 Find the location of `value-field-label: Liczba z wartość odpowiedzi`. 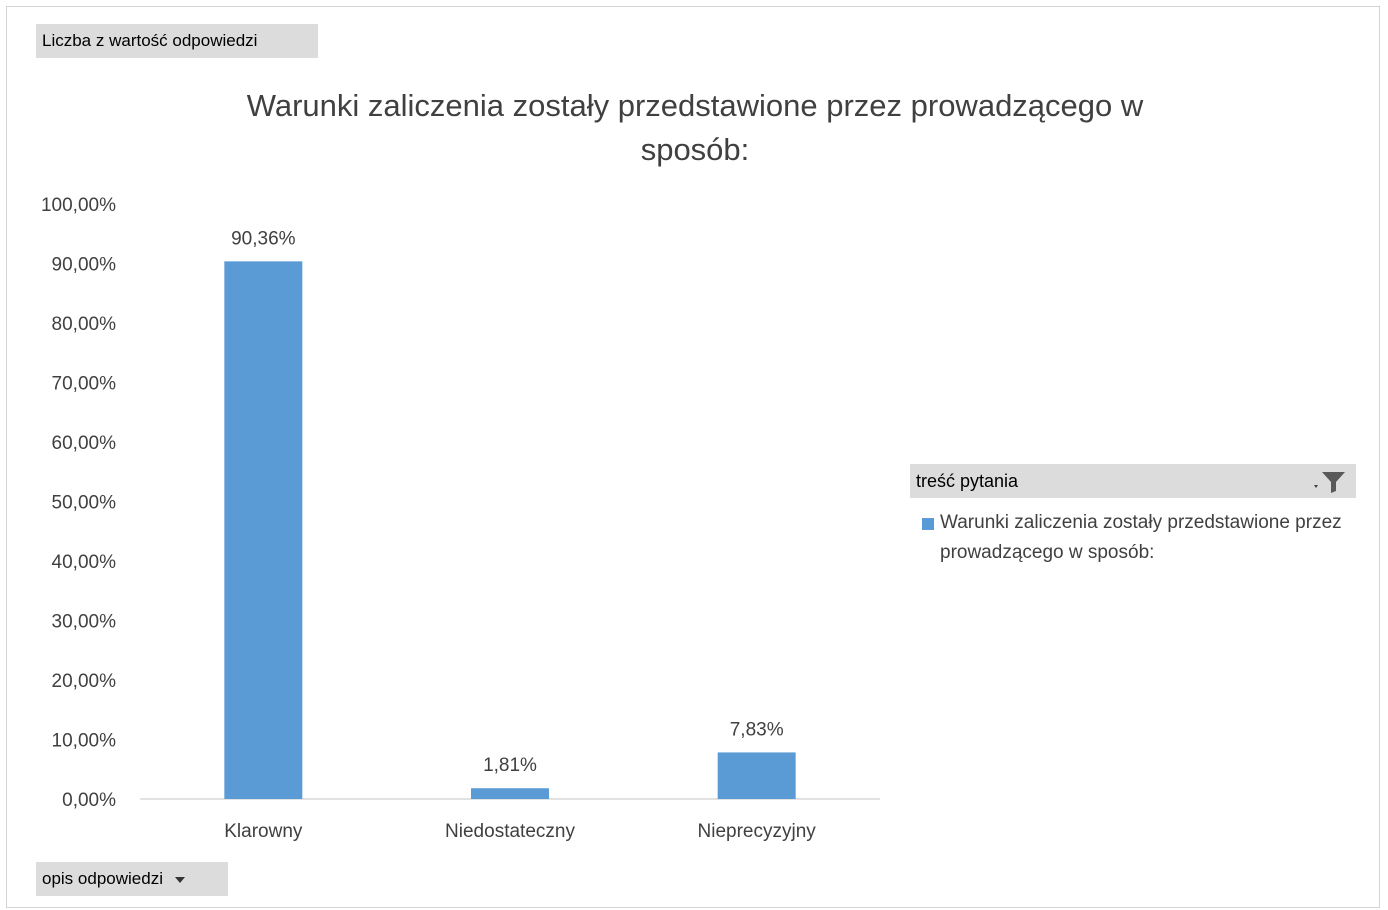

value-field-label: Liczba z wartość odpowiedzi is located at coordinates (150, 40).